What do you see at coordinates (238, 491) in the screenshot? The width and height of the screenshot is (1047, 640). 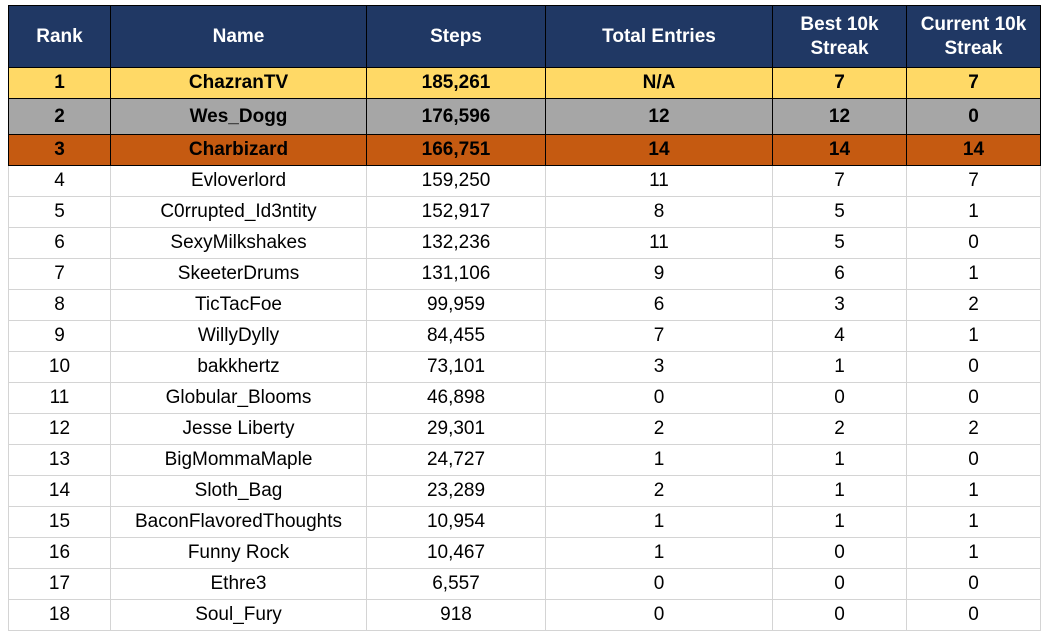 I see `table-cell: Sloth_Bag` at bounding box center [238, 491].